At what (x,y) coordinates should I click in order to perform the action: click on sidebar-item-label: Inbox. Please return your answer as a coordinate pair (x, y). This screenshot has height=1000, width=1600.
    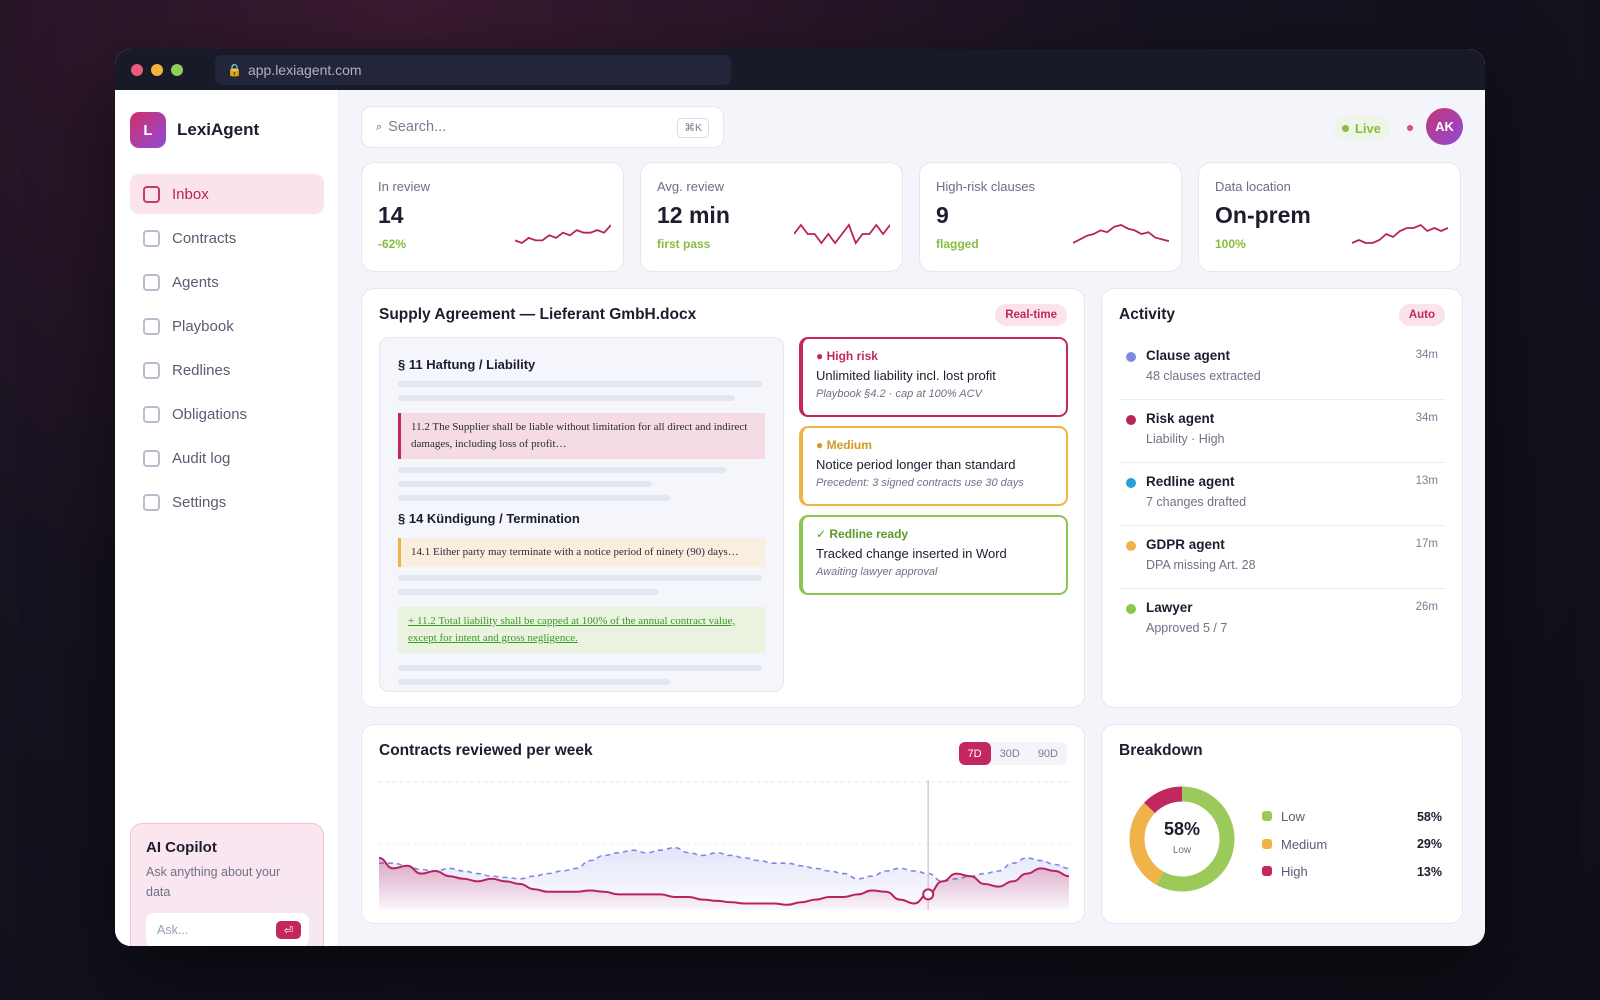
    Looking at the image, I should click on (190, 194).